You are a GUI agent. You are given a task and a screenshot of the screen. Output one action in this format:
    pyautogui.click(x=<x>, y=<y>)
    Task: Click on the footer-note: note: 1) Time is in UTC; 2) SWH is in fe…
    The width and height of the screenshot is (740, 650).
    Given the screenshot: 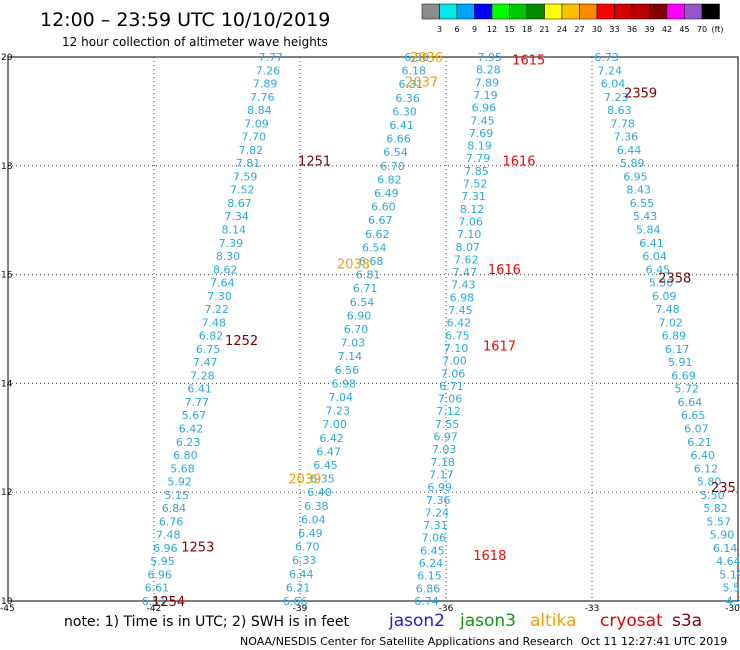 What is the action you would take?
    pyautogui.click(x=207, y=622)
    